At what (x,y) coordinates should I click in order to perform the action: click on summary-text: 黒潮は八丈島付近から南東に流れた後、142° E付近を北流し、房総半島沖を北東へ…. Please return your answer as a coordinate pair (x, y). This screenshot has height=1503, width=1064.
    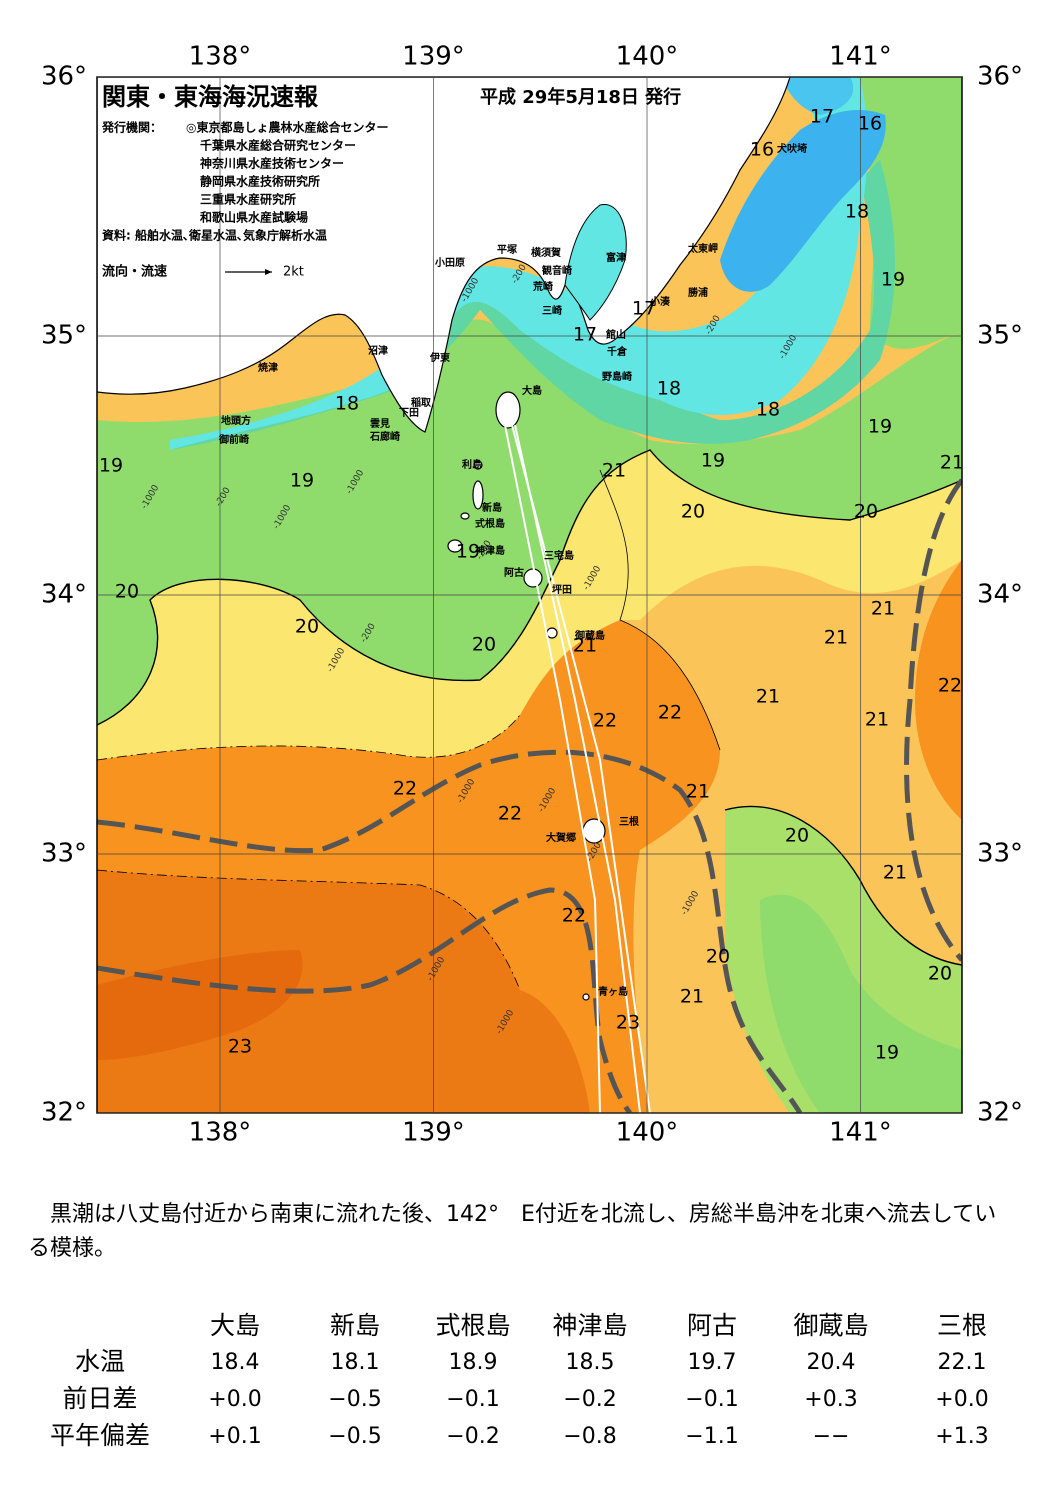
    Looking at the image, I should click on (512, 1231).